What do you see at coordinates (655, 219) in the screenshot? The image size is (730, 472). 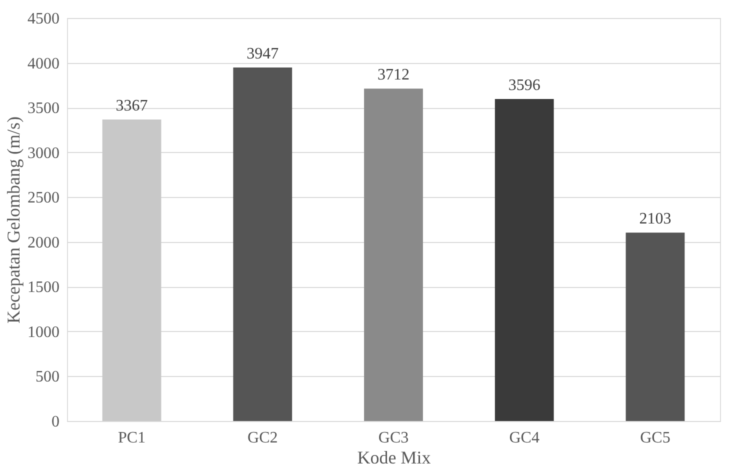 I see `data-label: 2103` at bounding box center [655, 219].